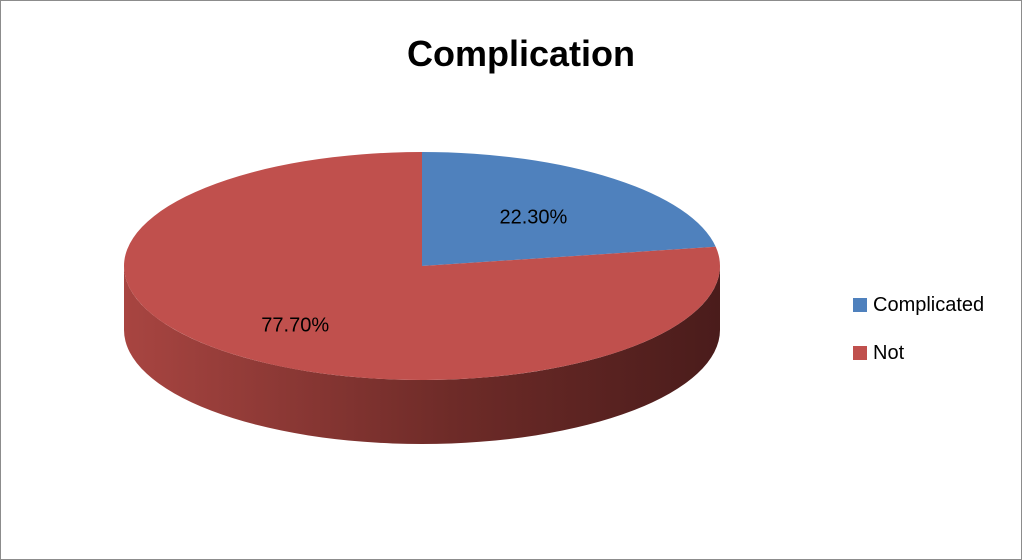 The height and width of the screenshot is (560, 1022). I want to click on legend-label-complicated: Complicated, so click(929, 304).